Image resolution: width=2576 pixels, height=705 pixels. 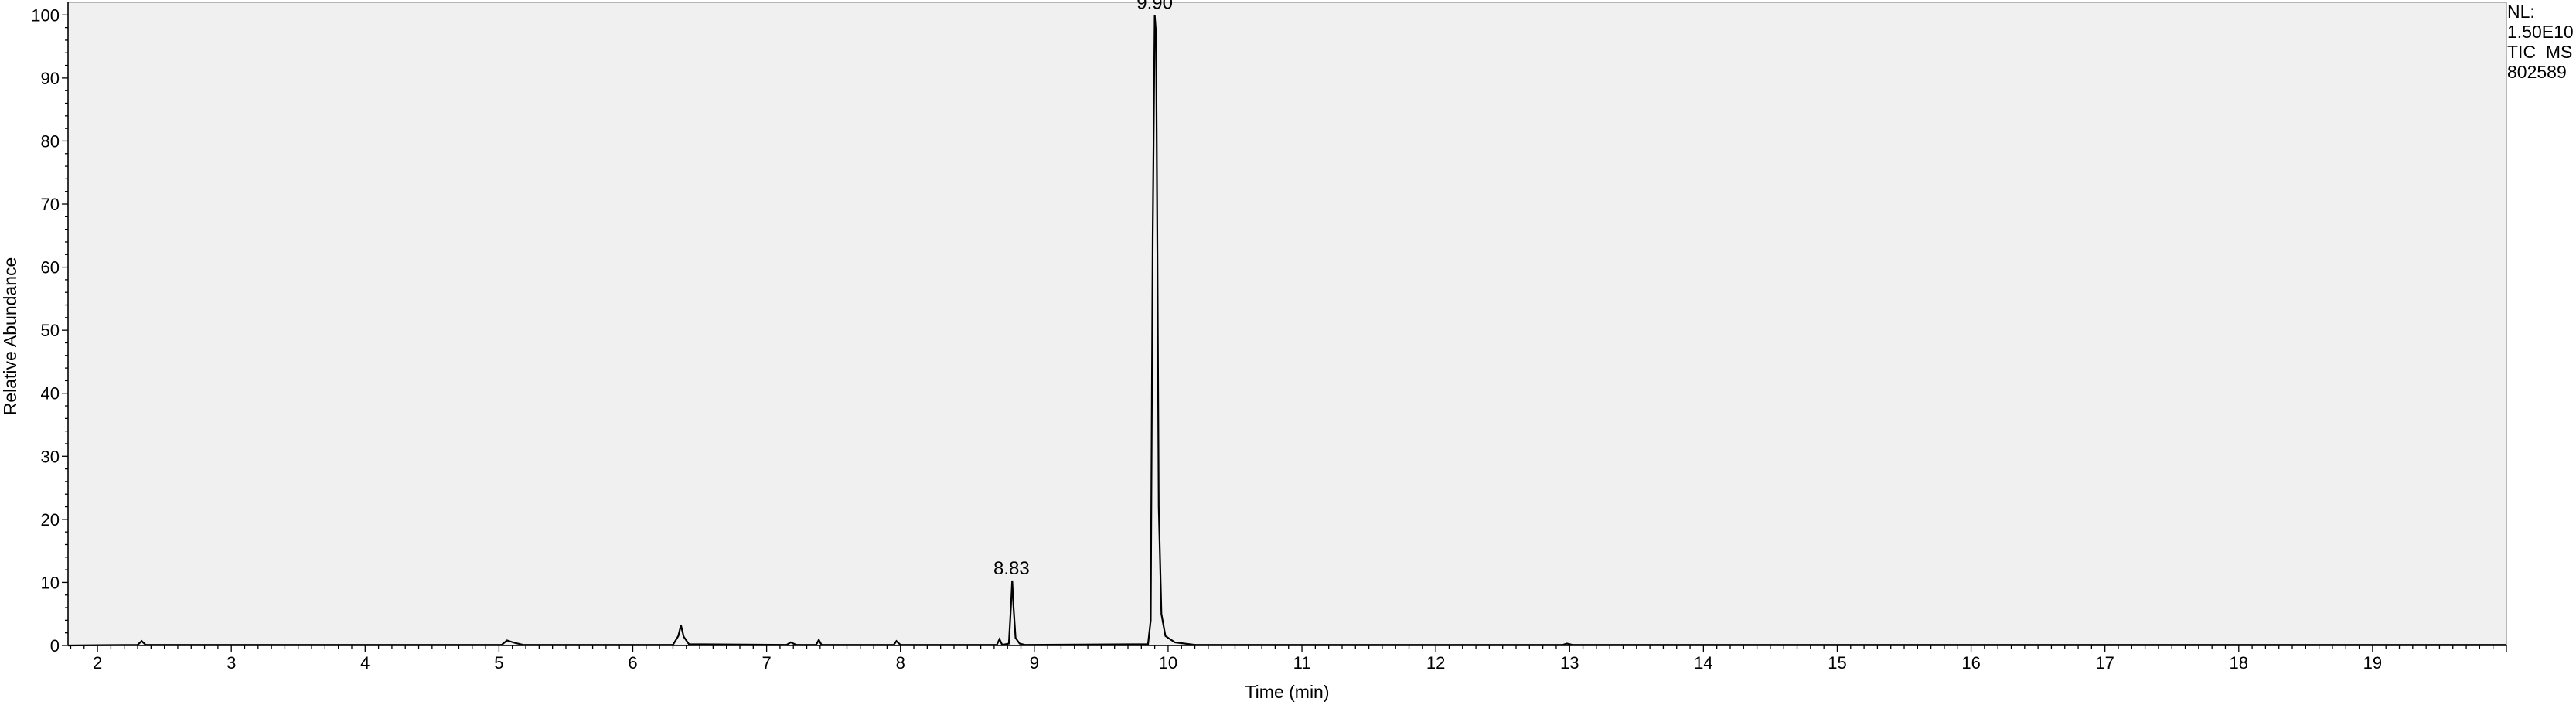 I want to click on y-tick-label: 70, so click(x=51, y=204).